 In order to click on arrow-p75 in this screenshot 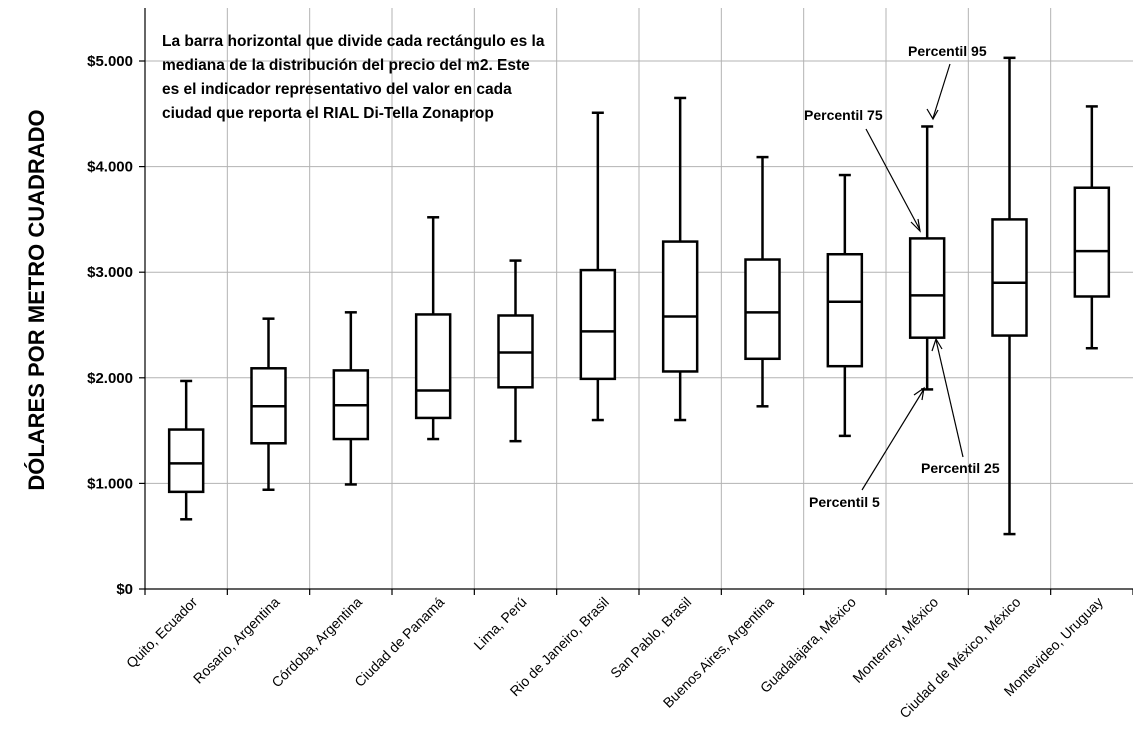, I will do `click(893, 179)`.